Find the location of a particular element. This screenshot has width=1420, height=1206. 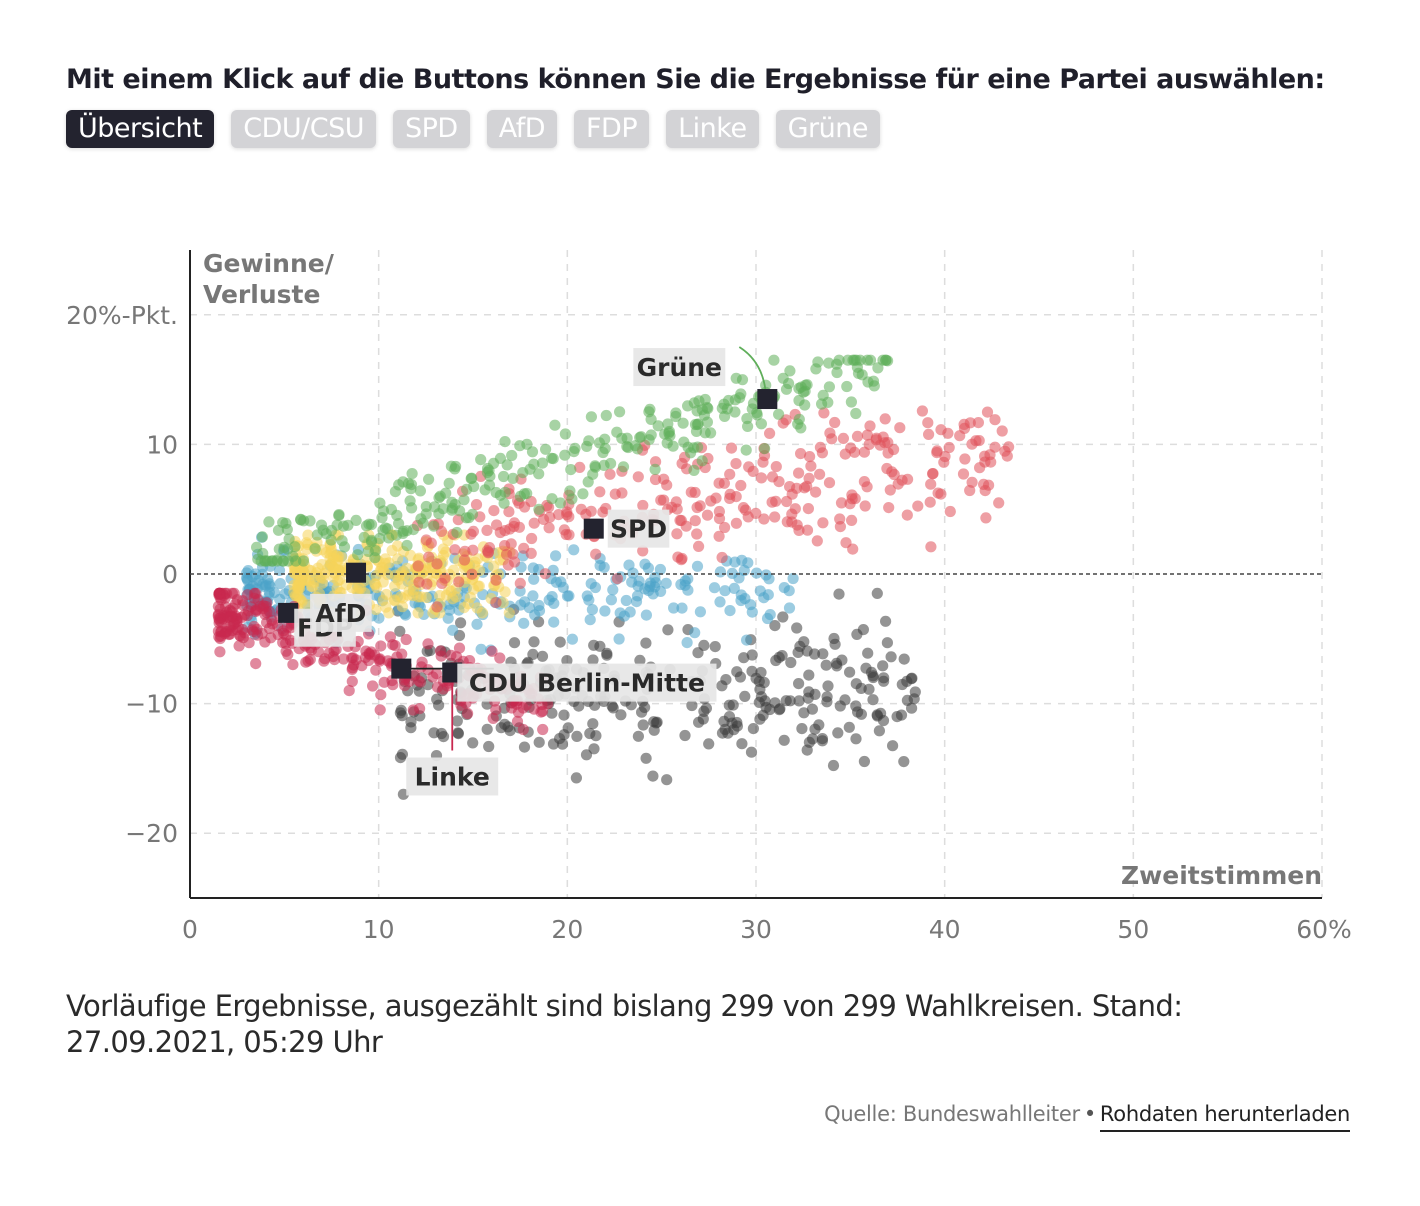

label-cdu-berlin-mitte-bg is located at coordinates (587, 682).